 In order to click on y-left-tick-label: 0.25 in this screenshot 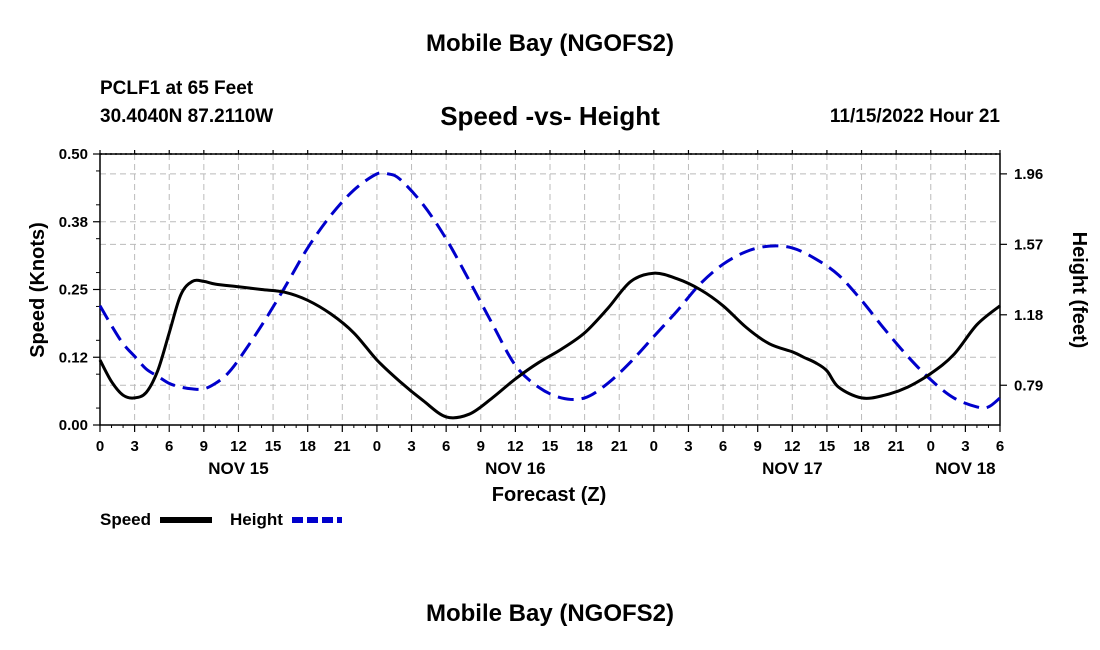, I will do `click(73, 290)`.